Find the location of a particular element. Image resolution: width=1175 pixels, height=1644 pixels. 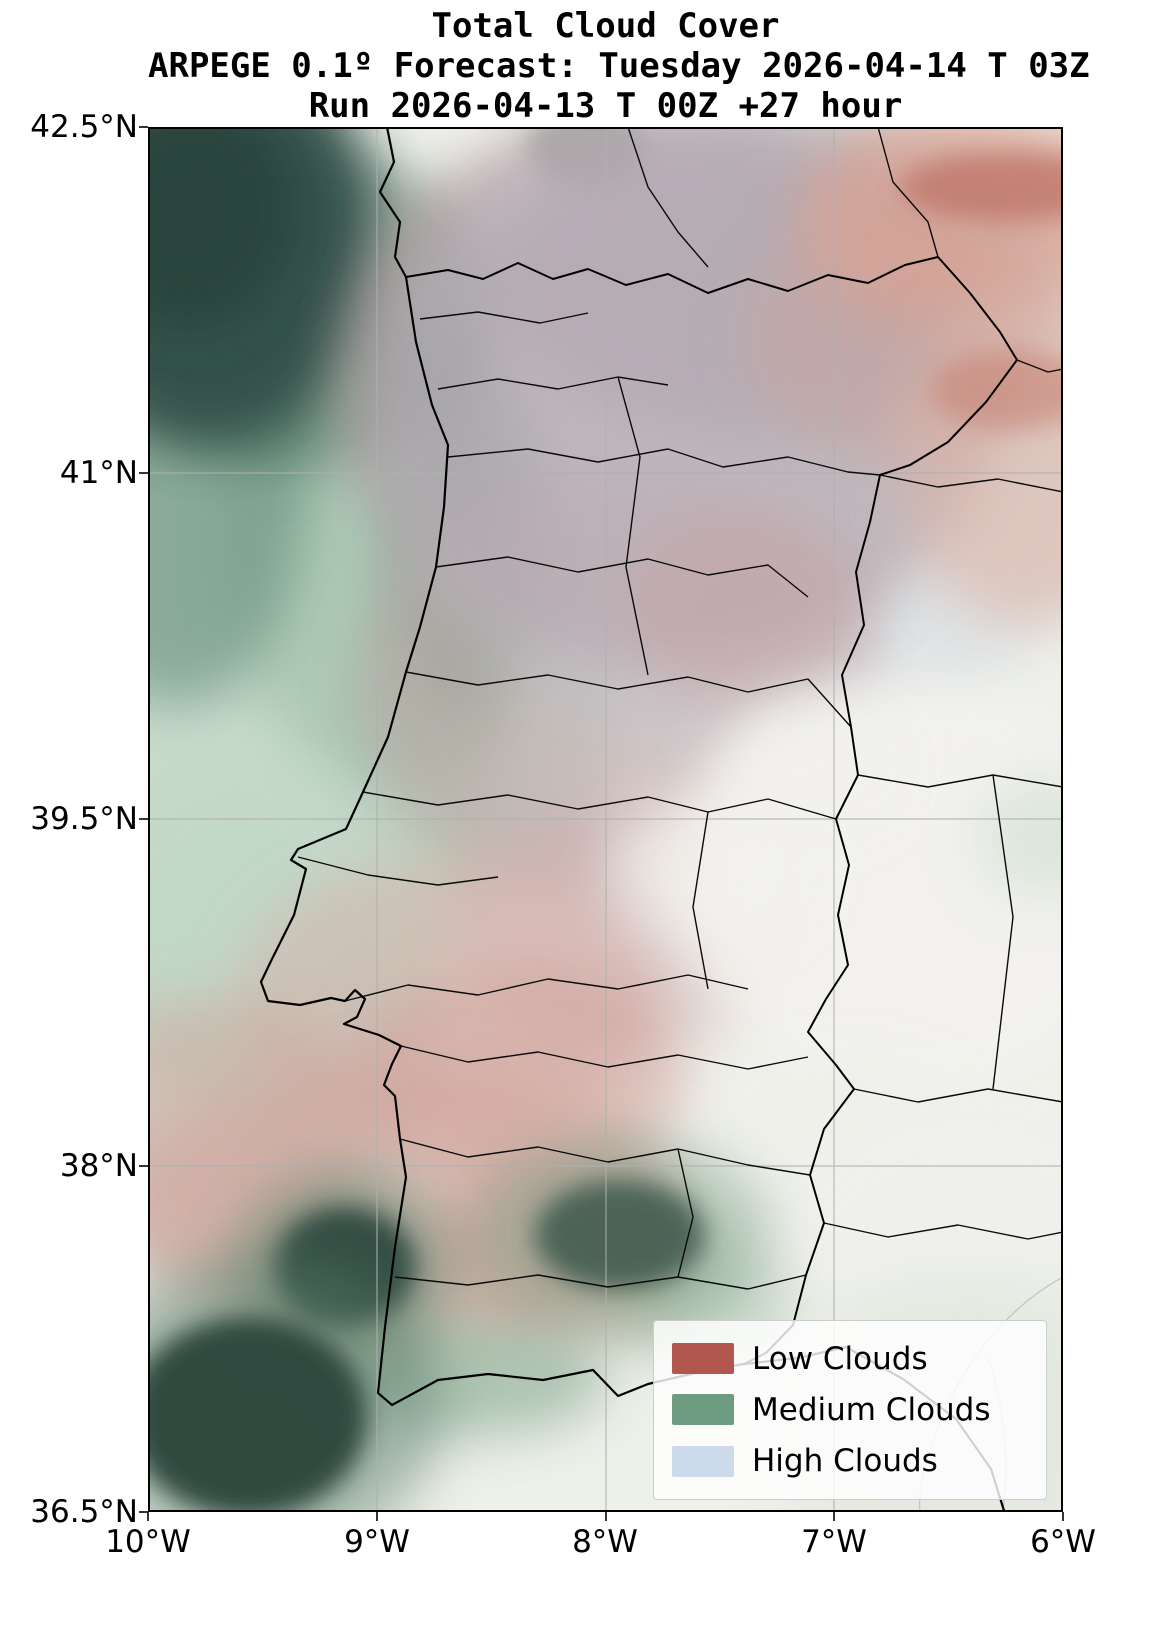

chart-title: Total Cloud Cover is located at coordinates (605, 26).